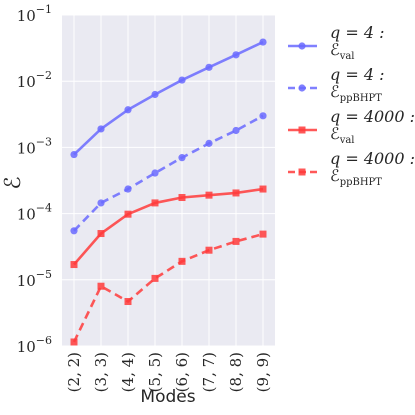 The image size is (415, 415). What do you see at coordinates (13, 182) in the screenshot?
I see `y-axis-title: ℰ` at bounding box center [13, 182].